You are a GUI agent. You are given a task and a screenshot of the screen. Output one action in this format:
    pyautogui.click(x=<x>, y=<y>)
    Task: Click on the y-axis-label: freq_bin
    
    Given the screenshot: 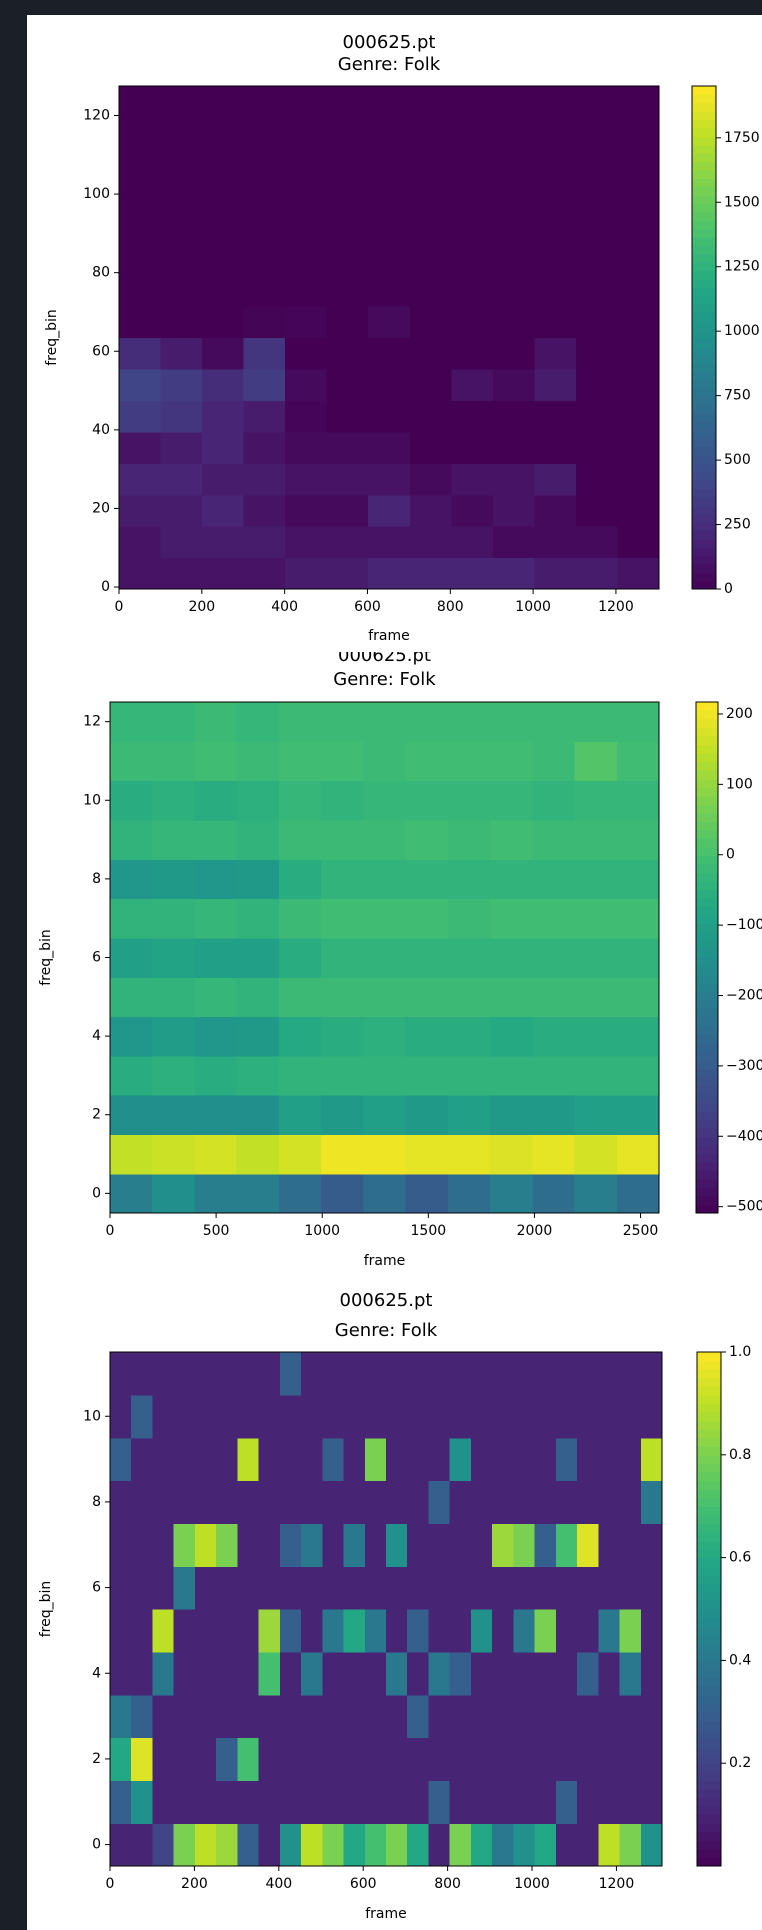 What is the action you would take?
    pyautogui.click(x=52, y=337)
    